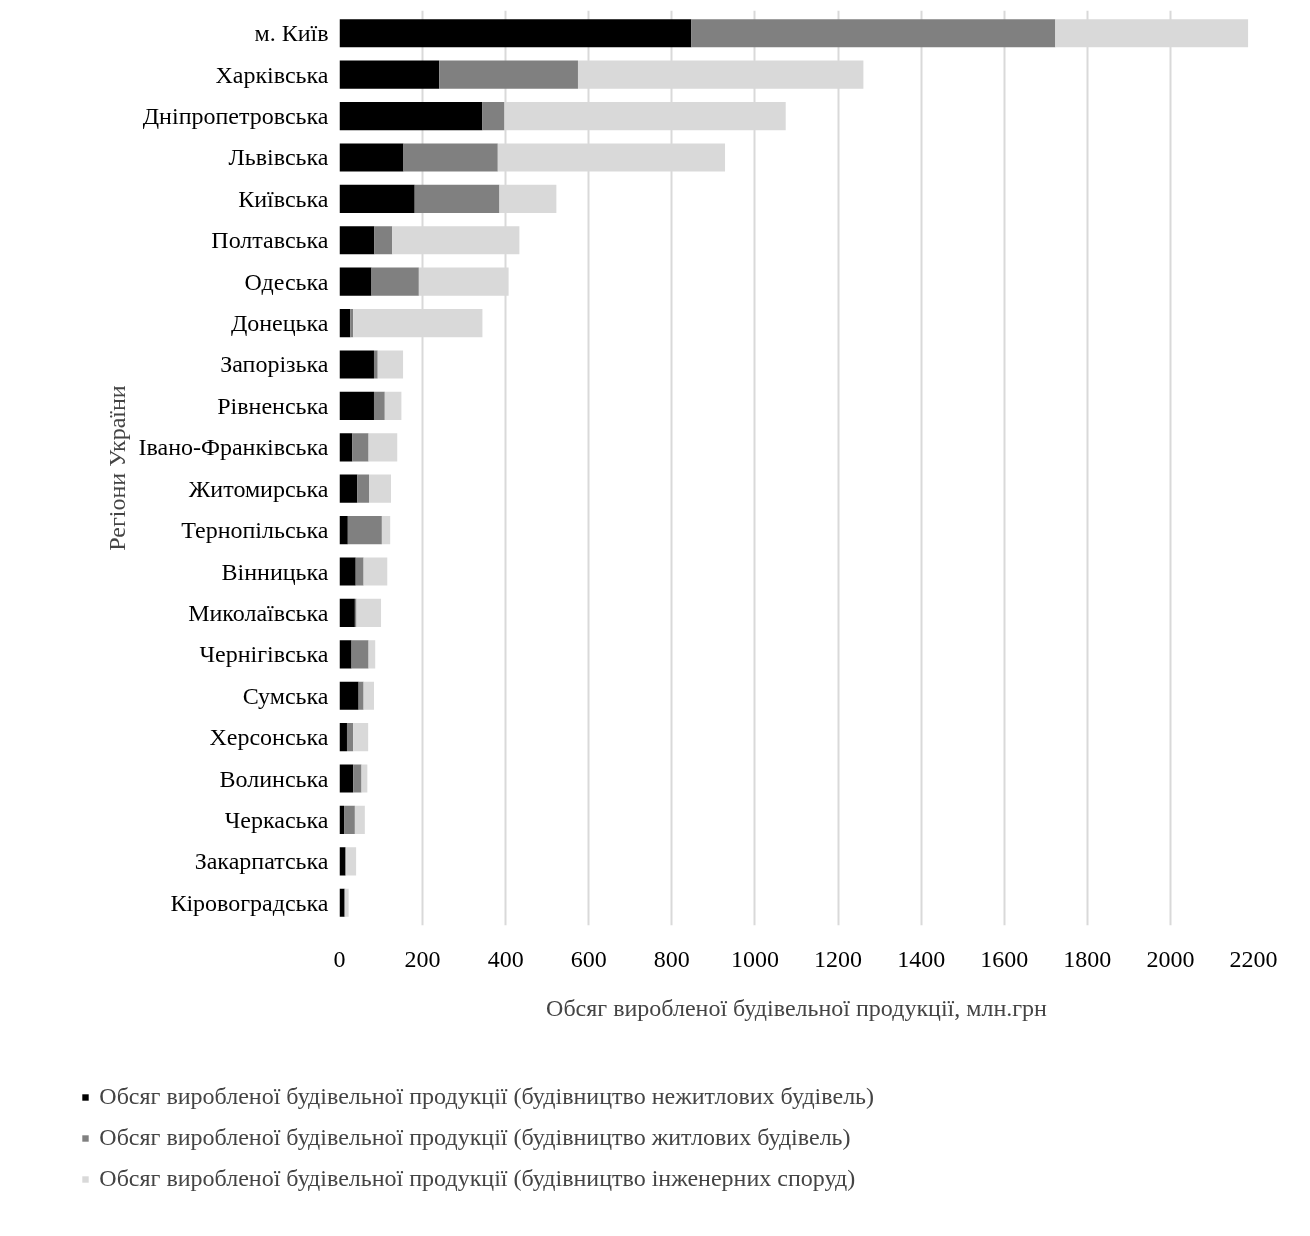  Describe the element at coordinates (275, 571) in the screenshot. I see `y-tick-label: Вінницька` at that location.